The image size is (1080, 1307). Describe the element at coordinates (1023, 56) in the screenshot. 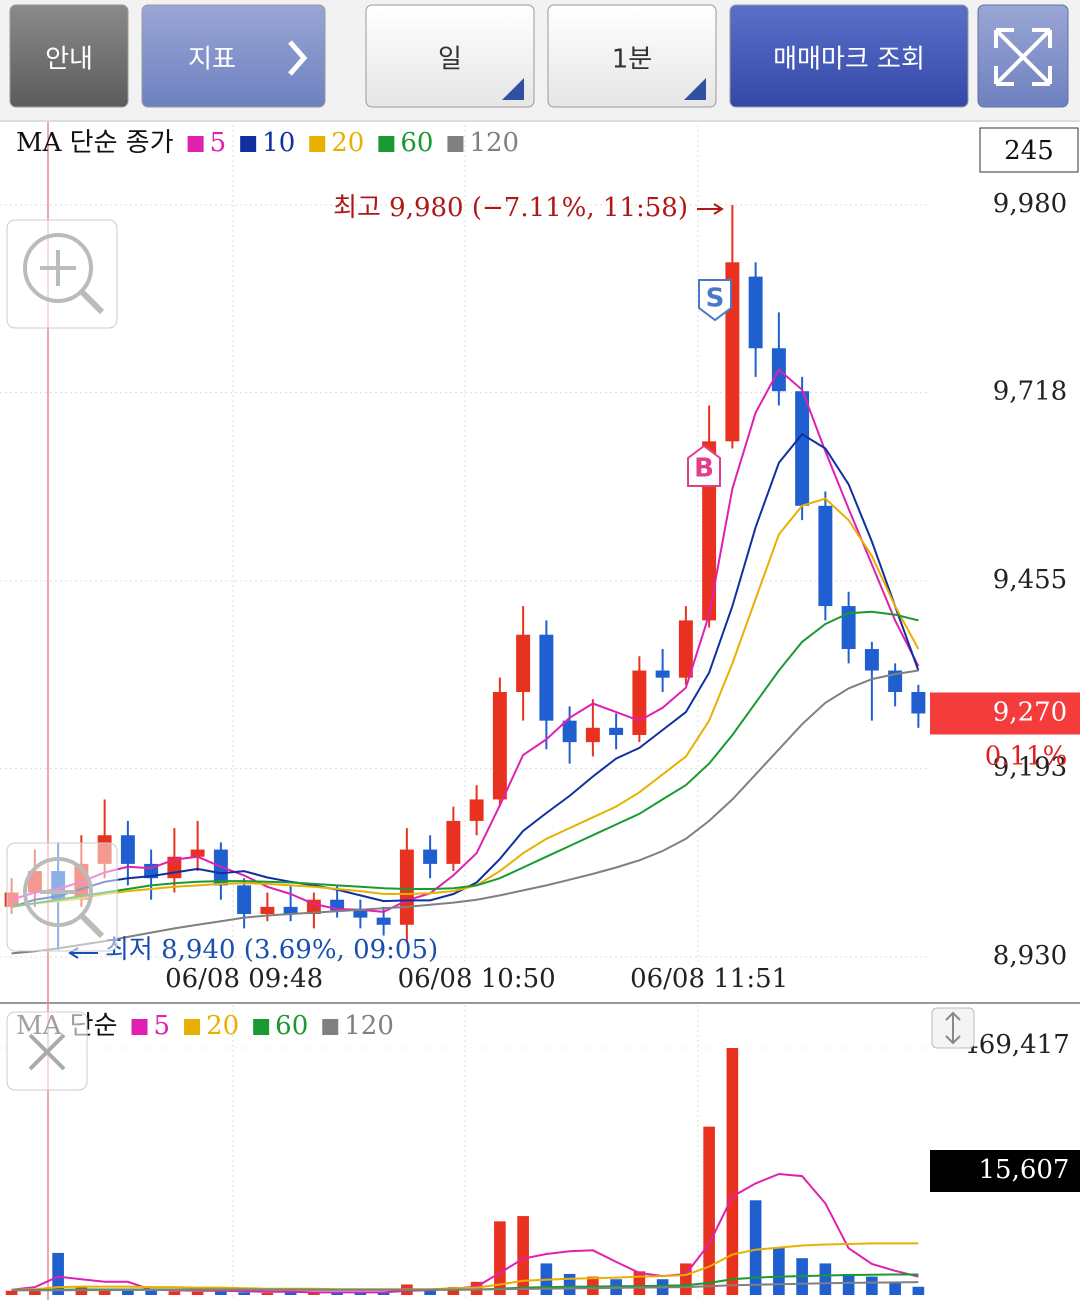

I see `expand-button` at that location.